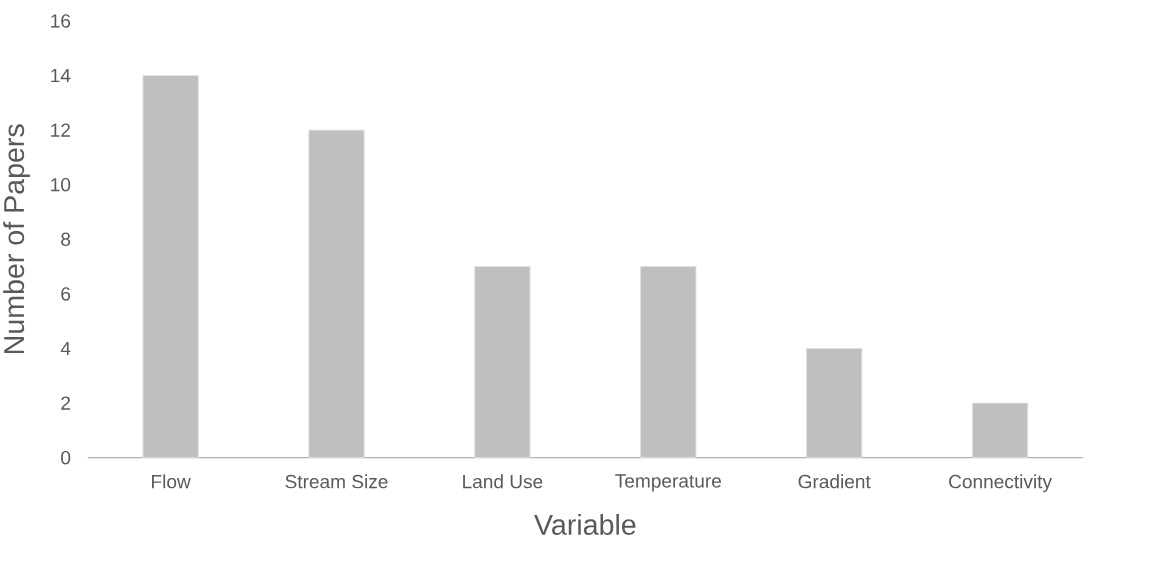  Describe the element at coordinates (66, 239) in the screenshot. I see `y-tick-label: 8` at that location.